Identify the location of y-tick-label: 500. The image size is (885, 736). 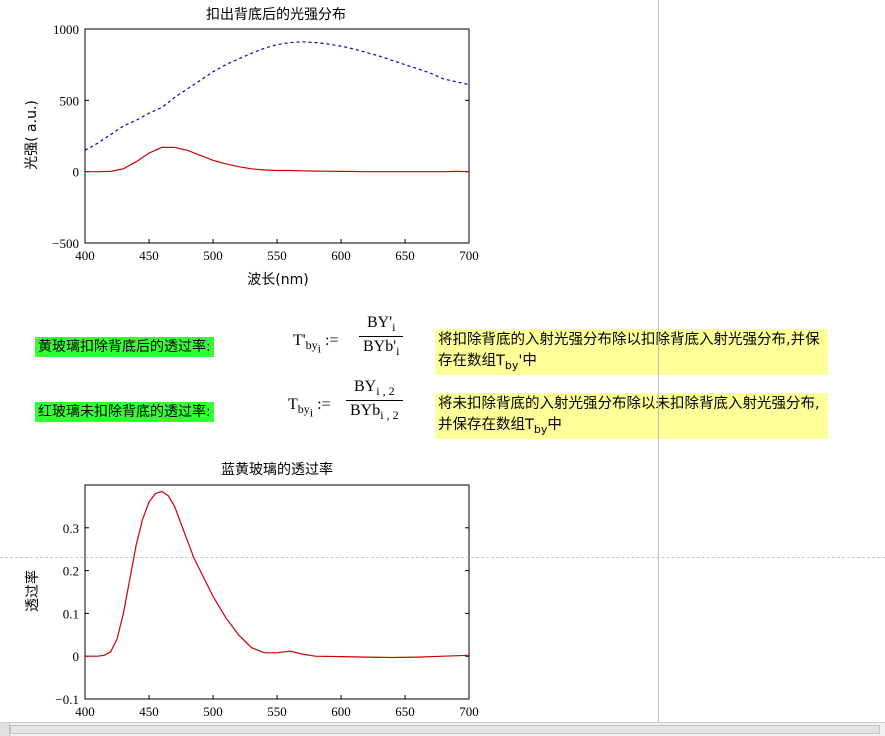
(70, 100).